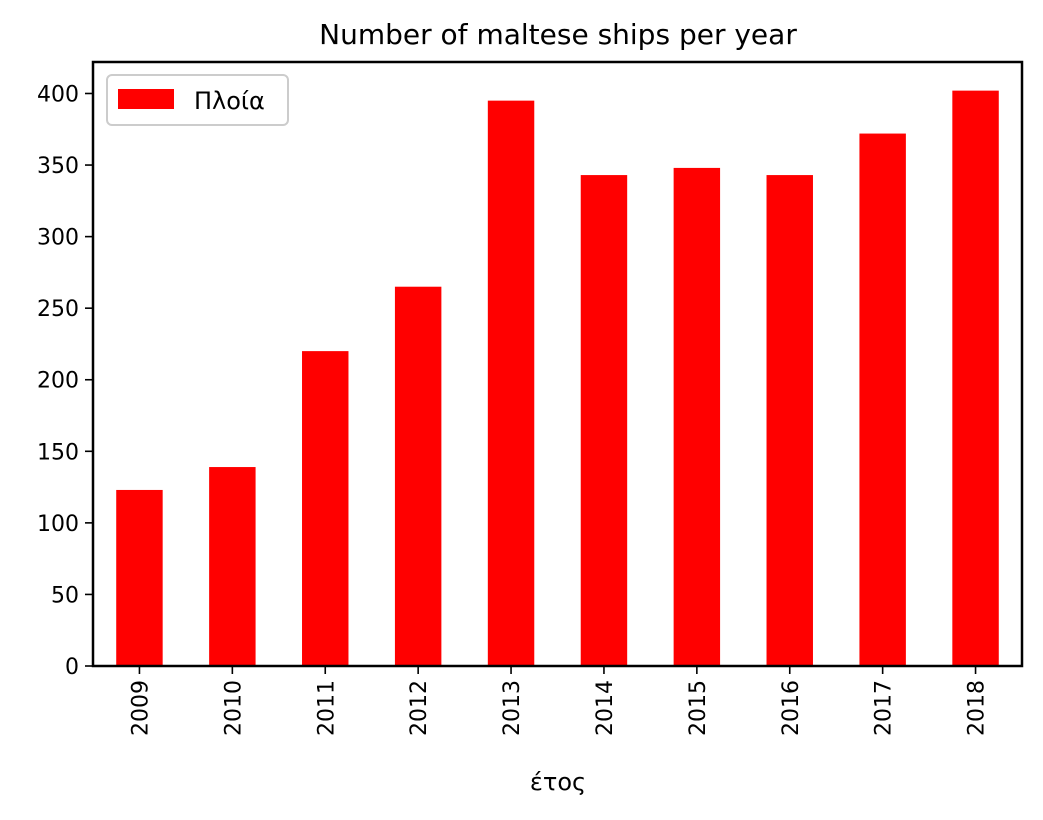 This screenshot has width=1043, height=820. What do you see at coordinates (72, 667) in the screenshot?
I see `y-tick-label: 0` at bounding box center [72, 667].